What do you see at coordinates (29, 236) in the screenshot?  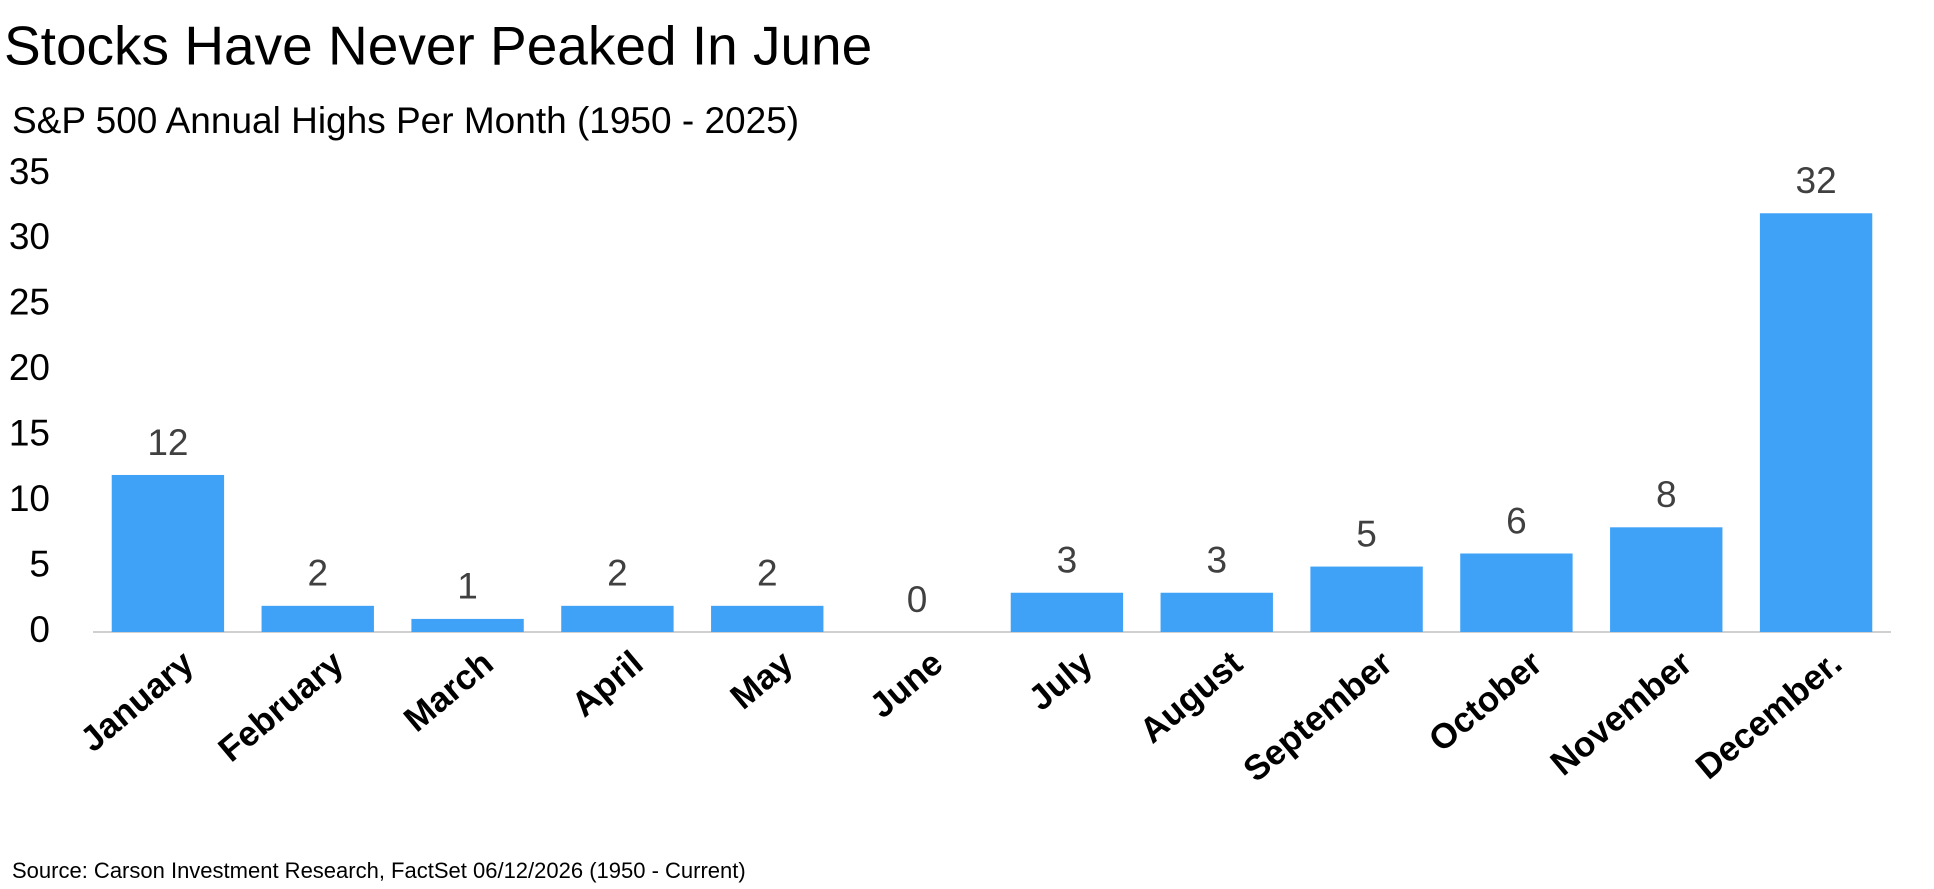 I see `y-tick-label: 30` at bounding box center [29, 236].